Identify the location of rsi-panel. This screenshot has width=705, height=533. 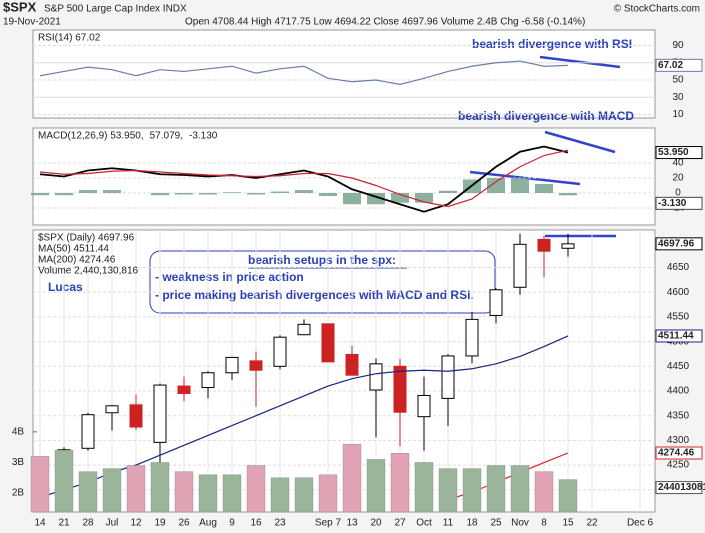
(344, 74).